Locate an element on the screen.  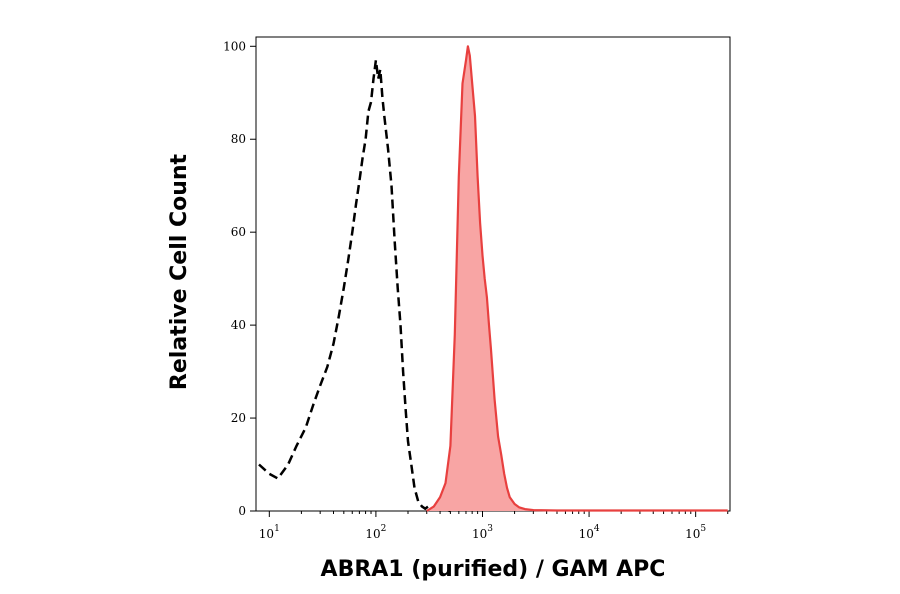
y-tick-label: 80 is located at coordinates (238, 139).